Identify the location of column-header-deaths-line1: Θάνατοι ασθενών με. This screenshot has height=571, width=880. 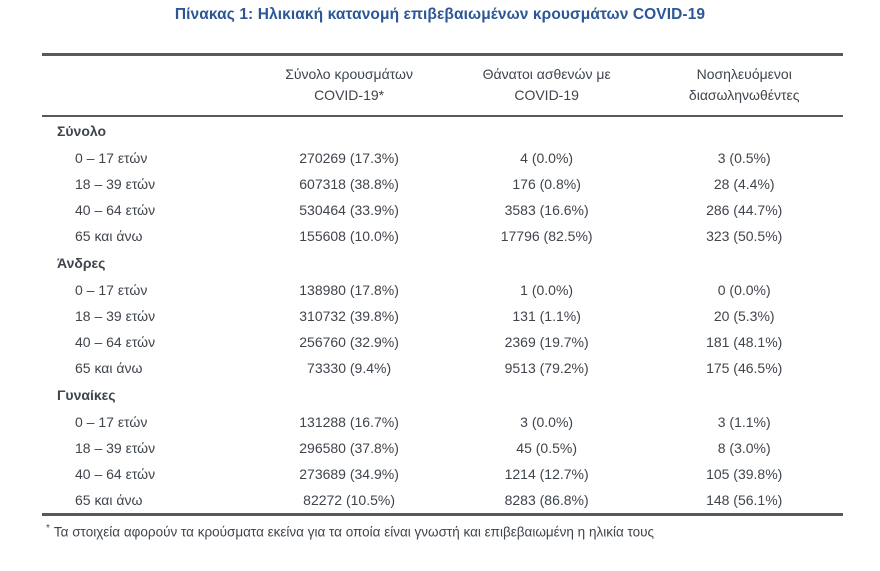
(546, 74).